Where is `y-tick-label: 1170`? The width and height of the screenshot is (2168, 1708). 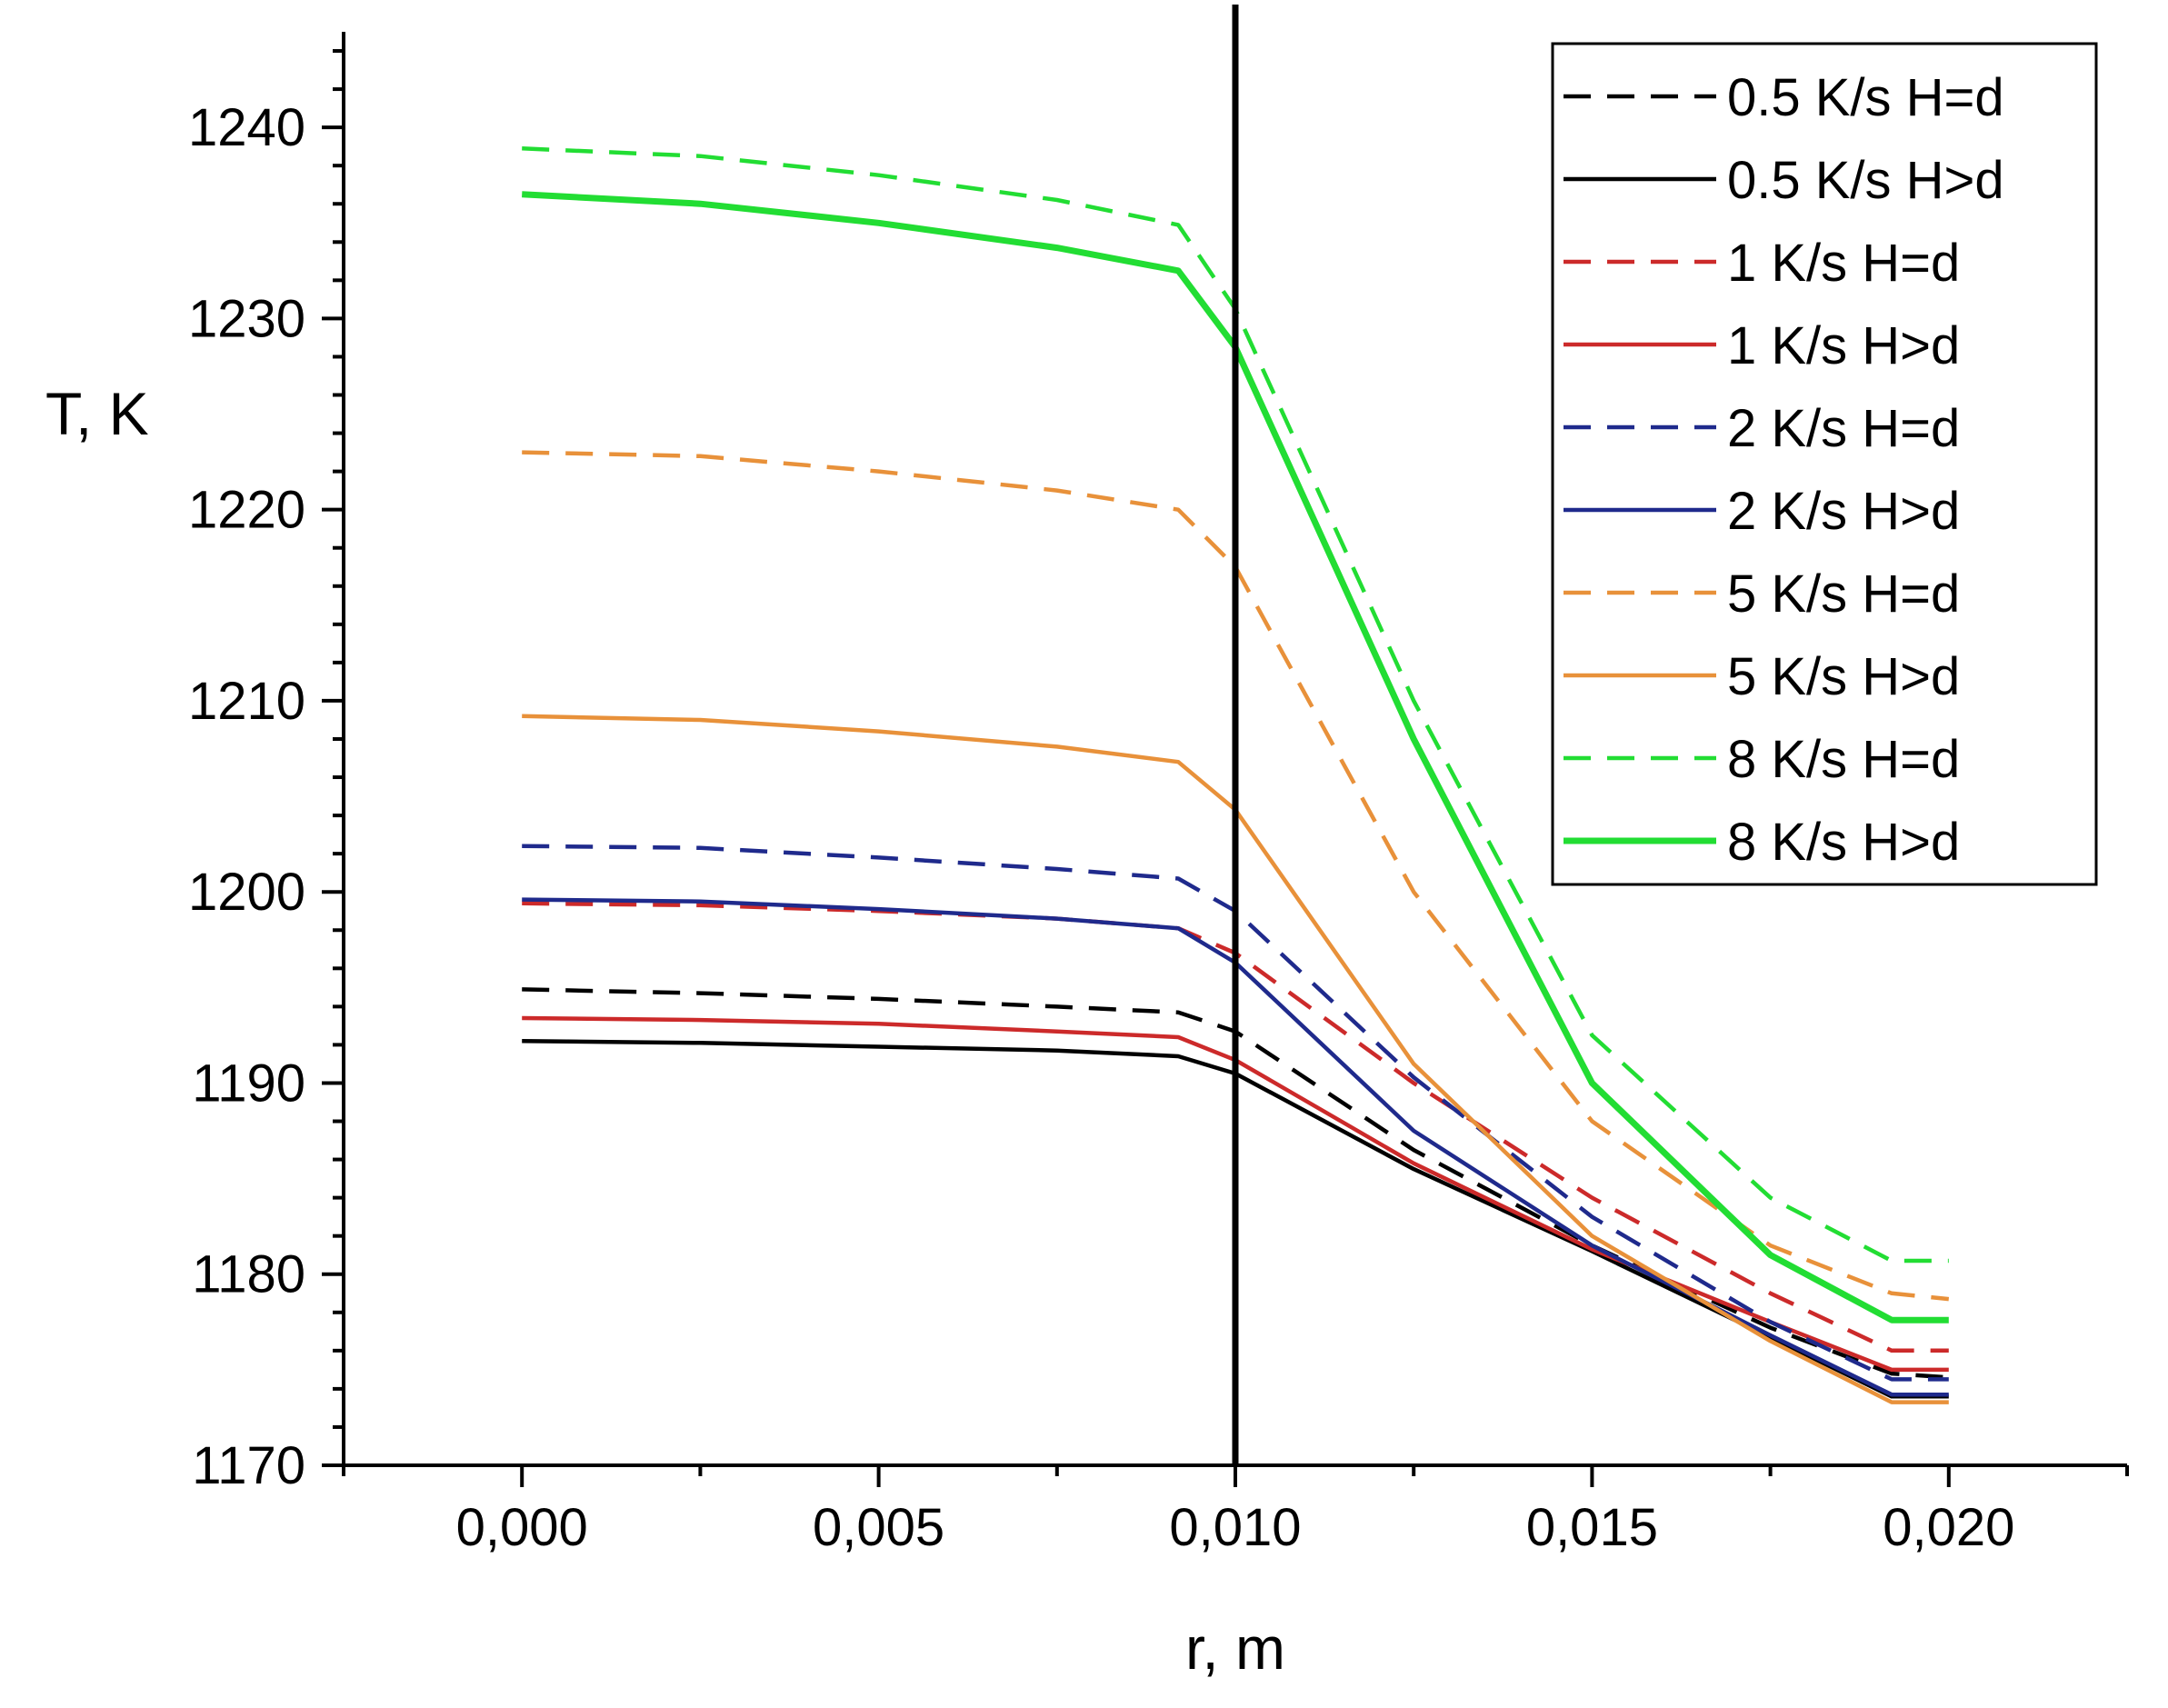 y-tick-label: 1170 is located at coordinates (248, 1466).